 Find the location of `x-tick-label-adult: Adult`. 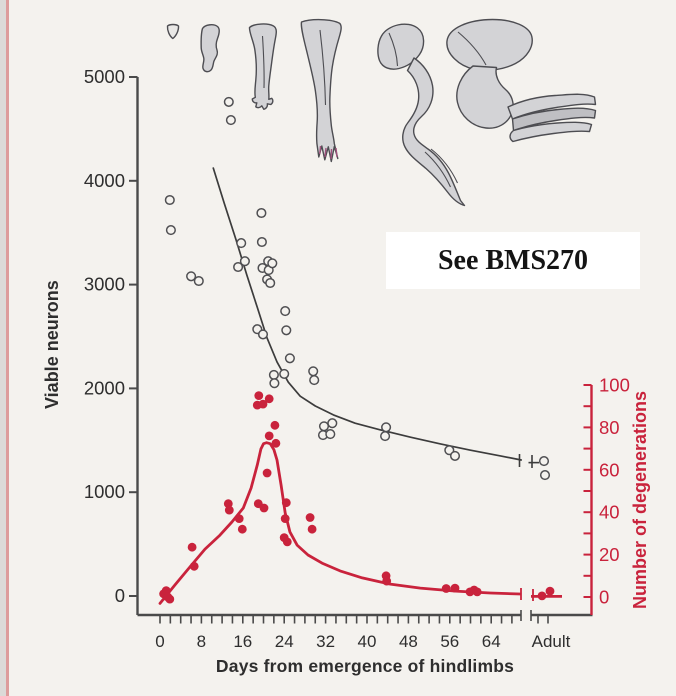

x-tick-label-adult: Adult is located at coordinates (551, 641).